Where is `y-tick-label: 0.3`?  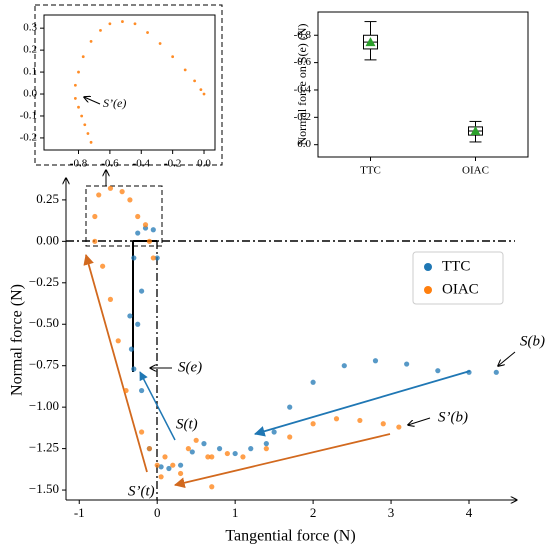 y-tick-label: 0.3 is located at coordinates (30, 28).